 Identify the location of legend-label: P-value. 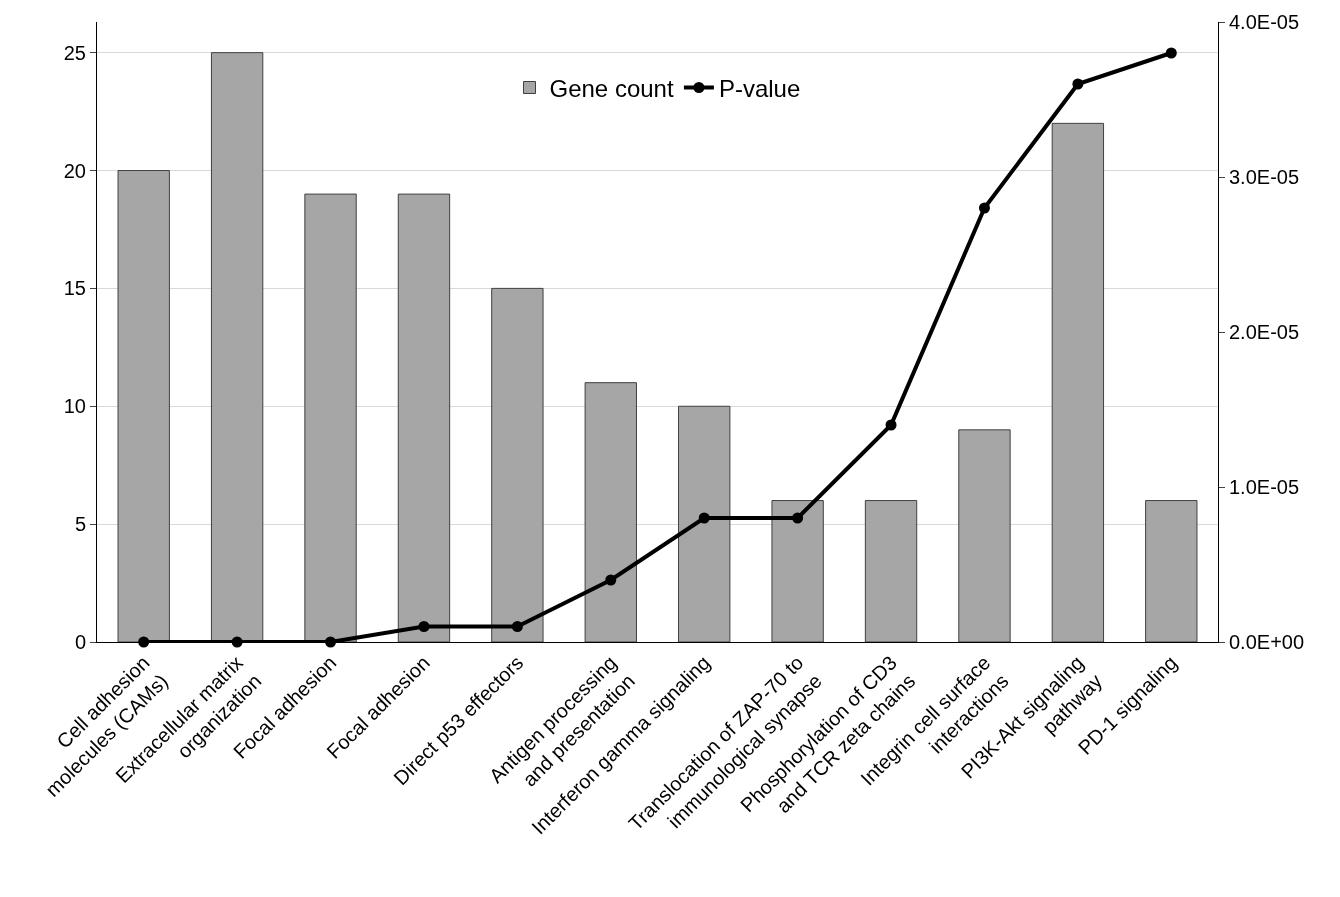
(759, 88).